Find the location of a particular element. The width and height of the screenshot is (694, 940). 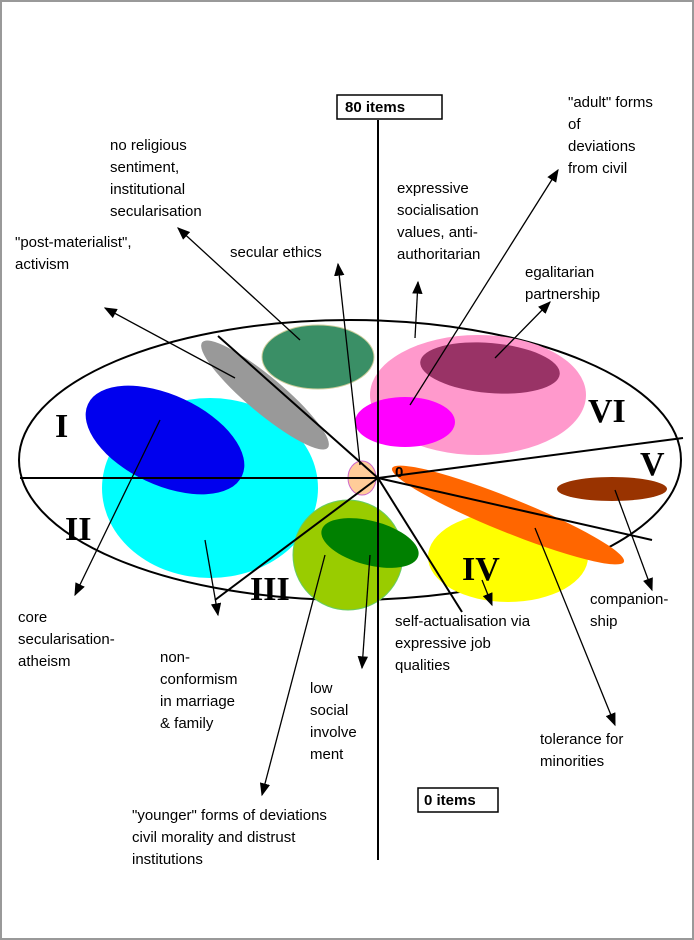

label-line: companion- is located at coordinates (629, 599).